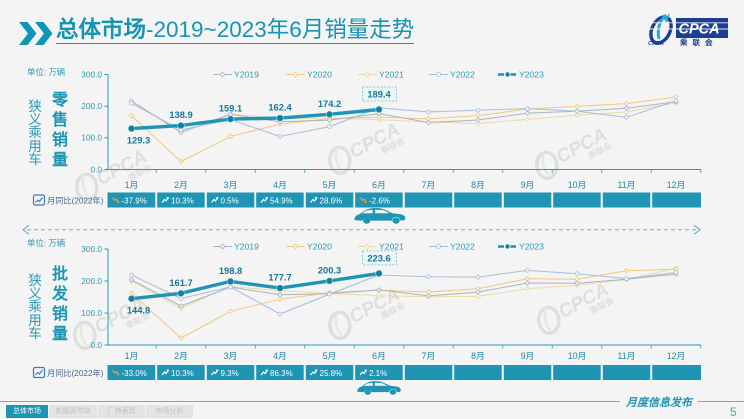  Describe the element at coordinates (329, 270) in the screenshot. I see `svg-text: 200.3` at that location.